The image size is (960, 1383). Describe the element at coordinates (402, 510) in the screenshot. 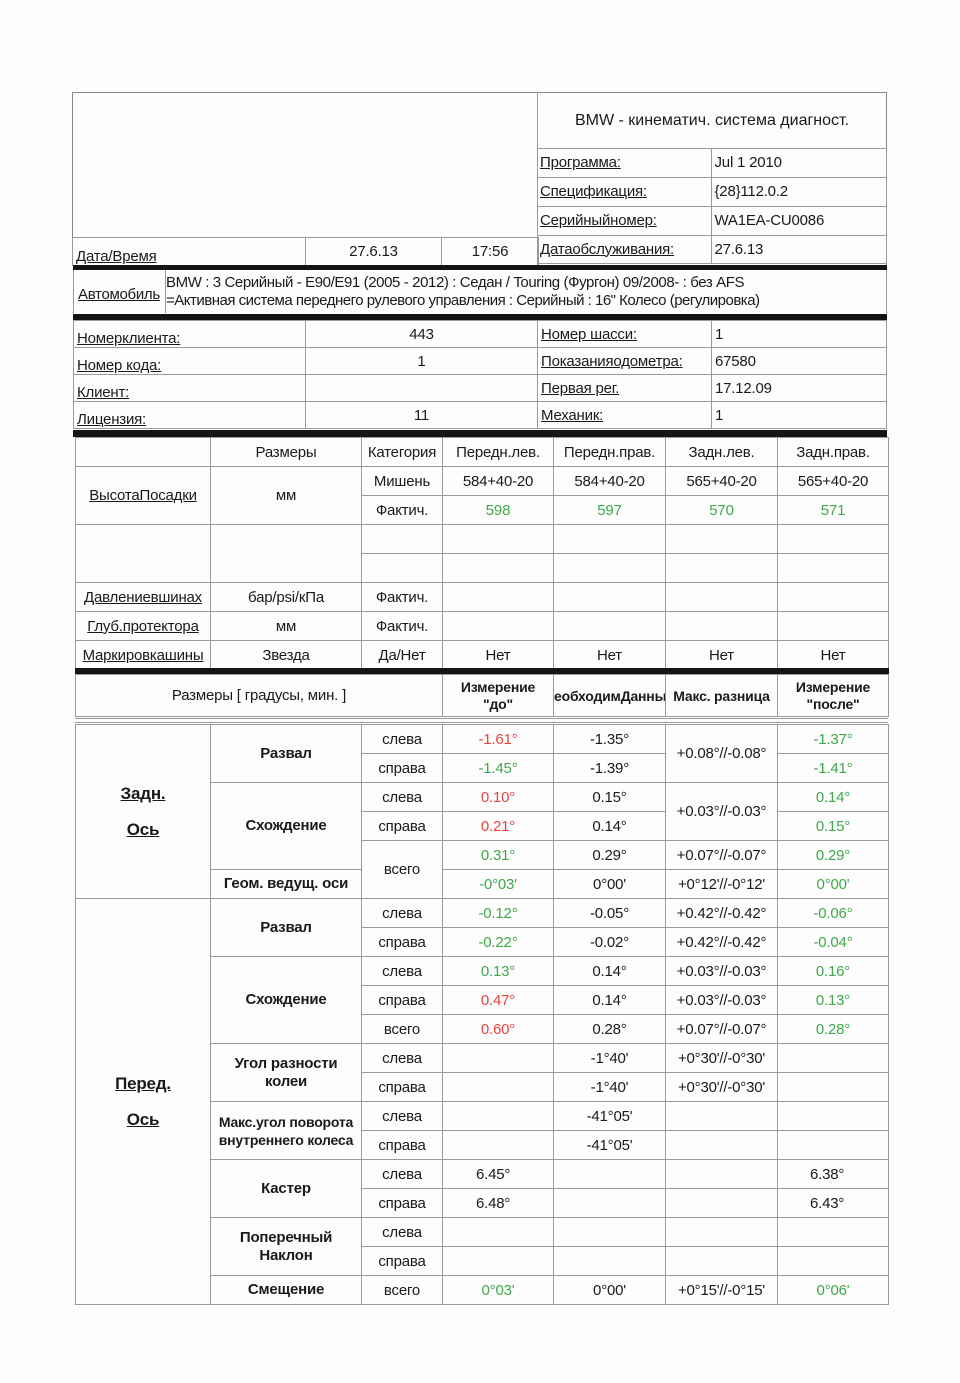

I see `actual-label: Фактич.` at that location.